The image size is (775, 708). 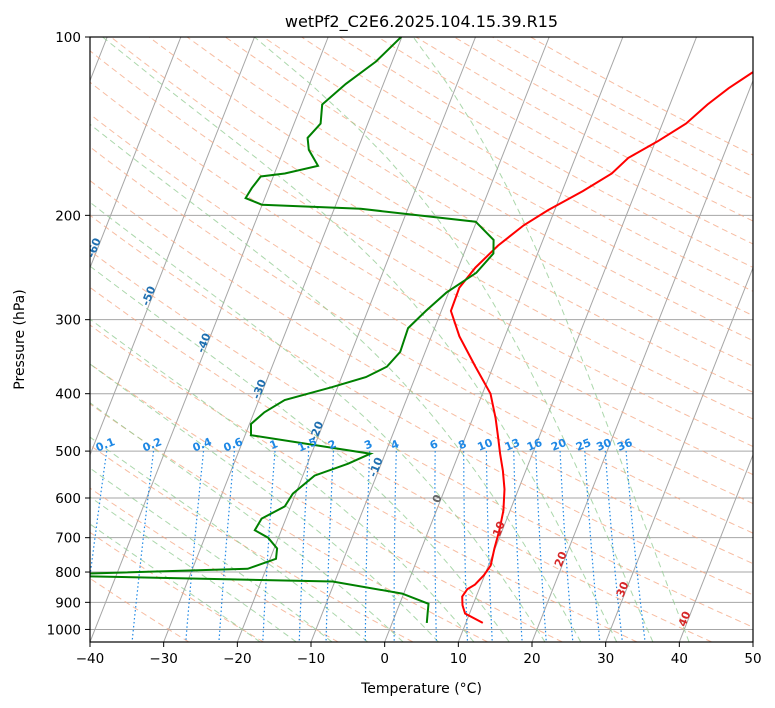 I want to click on x-tick-label: 10, so click(x=458, y=659).